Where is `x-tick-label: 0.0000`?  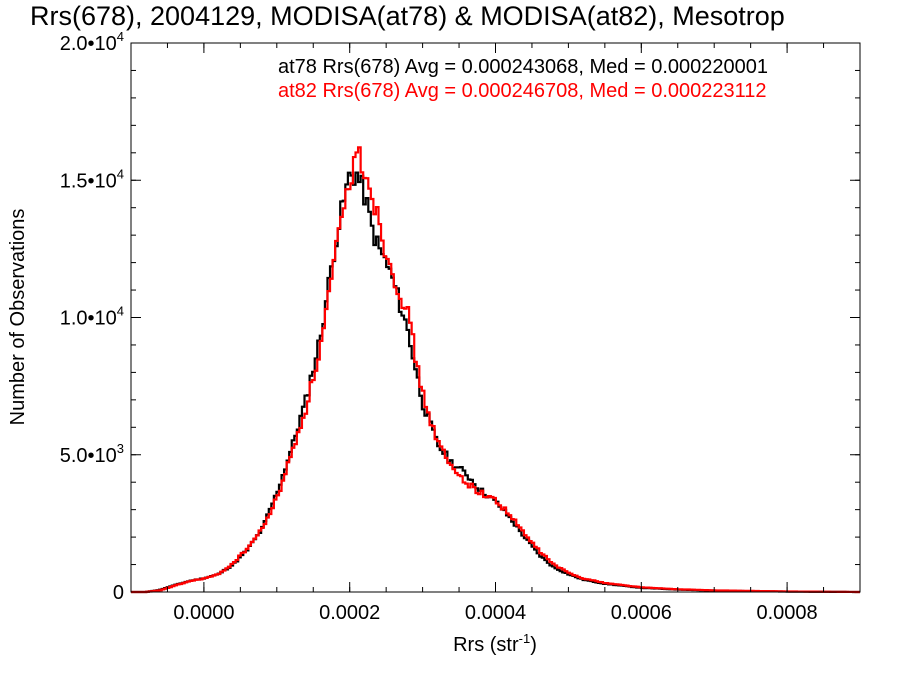 x-tick-label: 0.0000 is located at coordinates (203, 613).